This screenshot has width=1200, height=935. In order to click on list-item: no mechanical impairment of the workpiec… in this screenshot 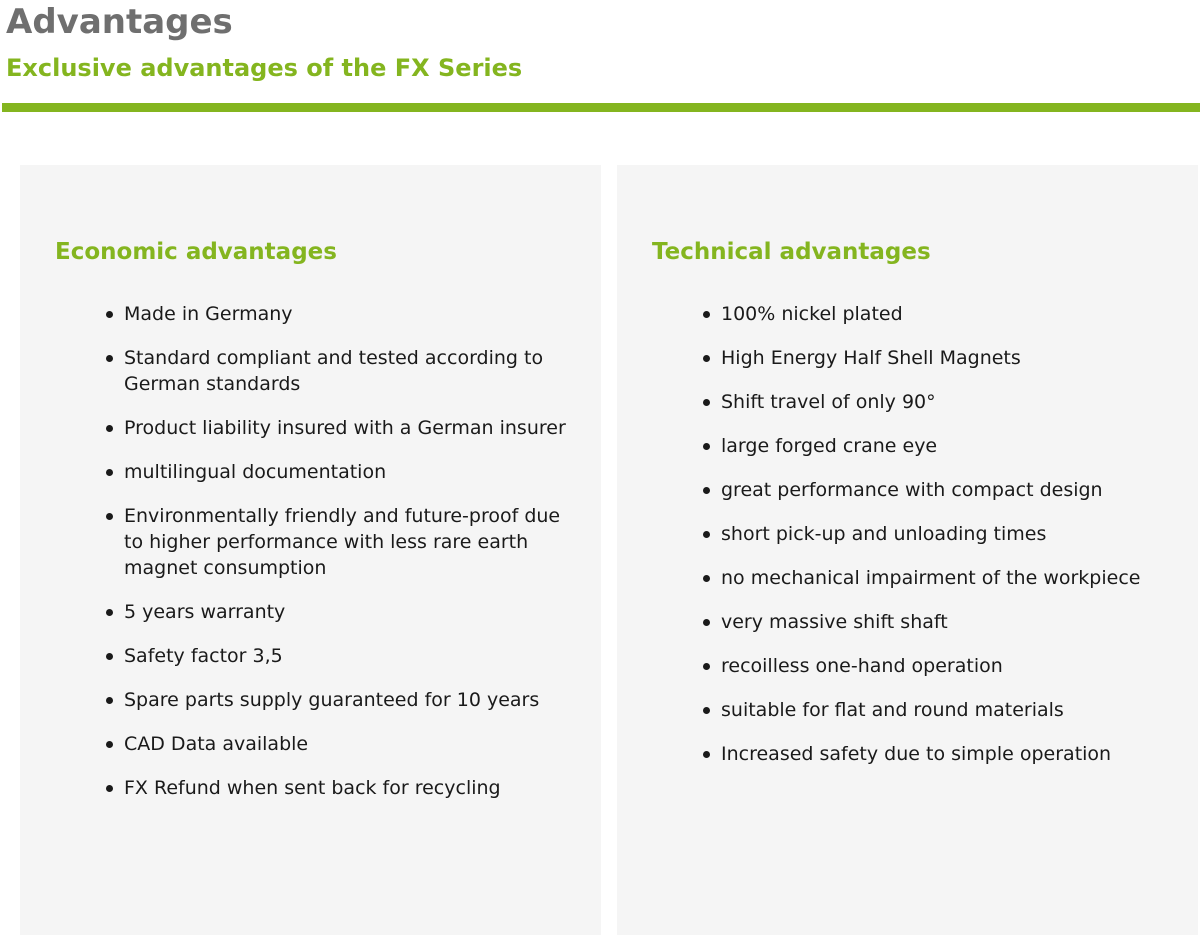, I will do `click(934, 578)`.